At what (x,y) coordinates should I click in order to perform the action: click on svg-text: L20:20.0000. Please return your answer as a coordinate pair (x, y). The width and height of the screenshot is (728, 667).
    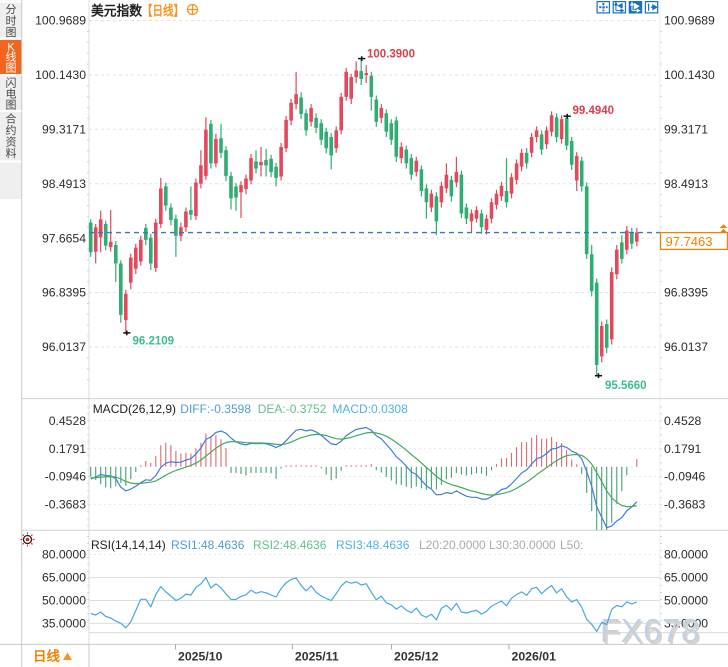
    Looking at the image, I should click on (452, 545).